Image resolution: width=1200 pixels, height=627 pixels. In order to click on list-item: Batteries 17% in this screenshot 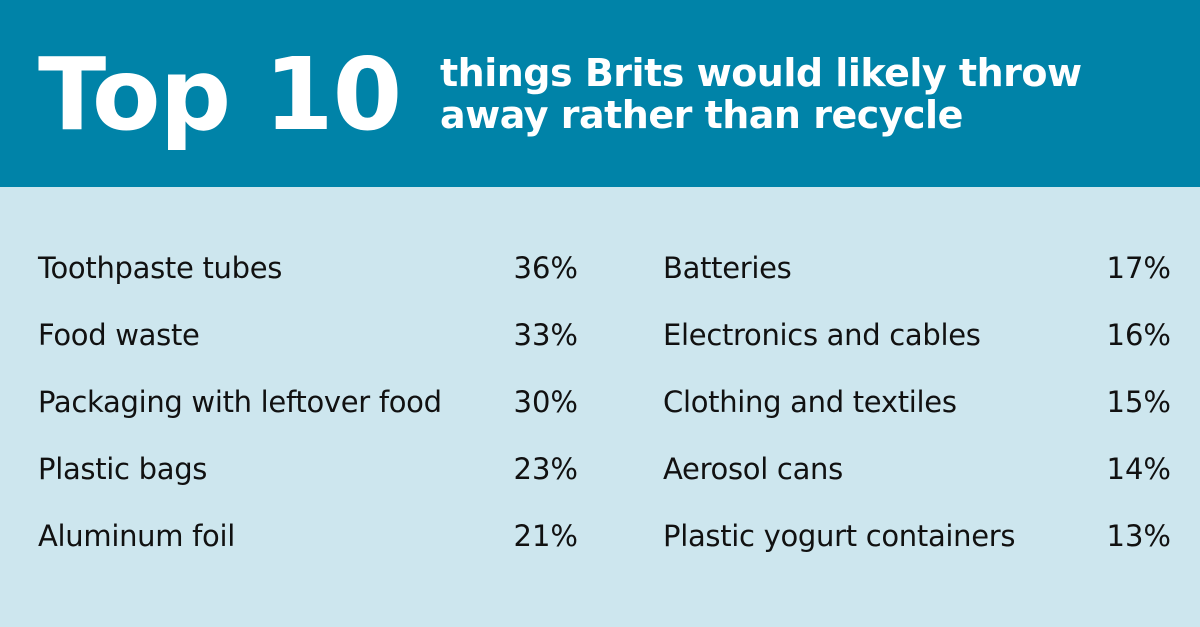, I will do `click(917, 268)`.